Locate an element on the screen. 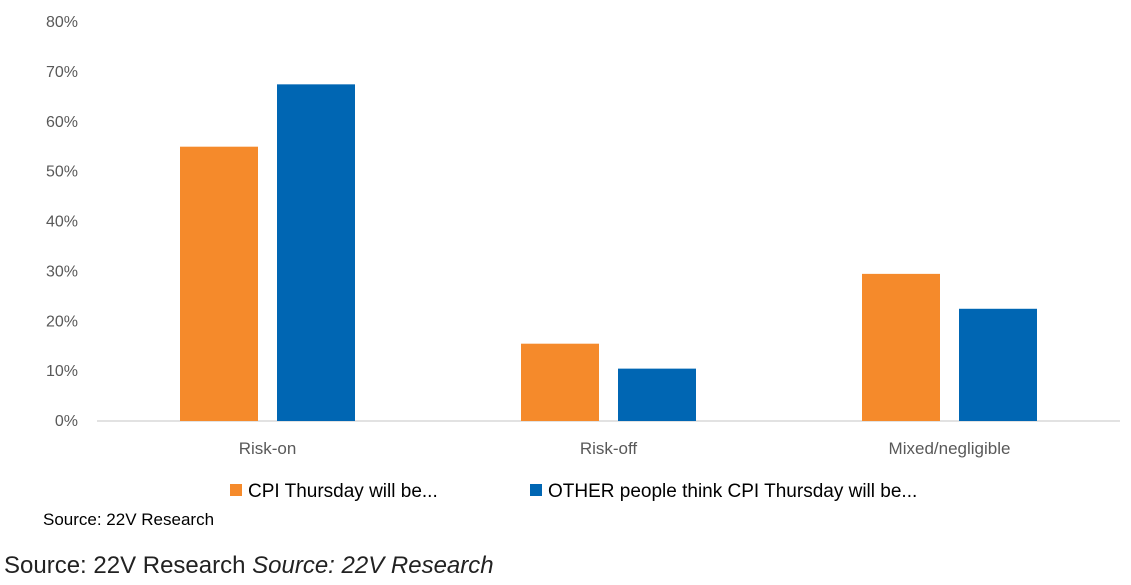 This screenshot has height=585, width=1131. chart-source-note: Source: 22V Research is located at coordinates (128, 519).